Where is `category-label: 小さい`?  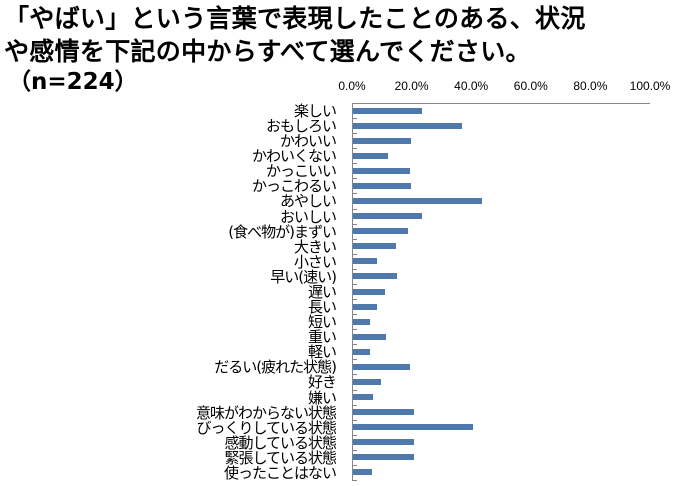 category-label: 小さい is located at coordinates (315, 261).